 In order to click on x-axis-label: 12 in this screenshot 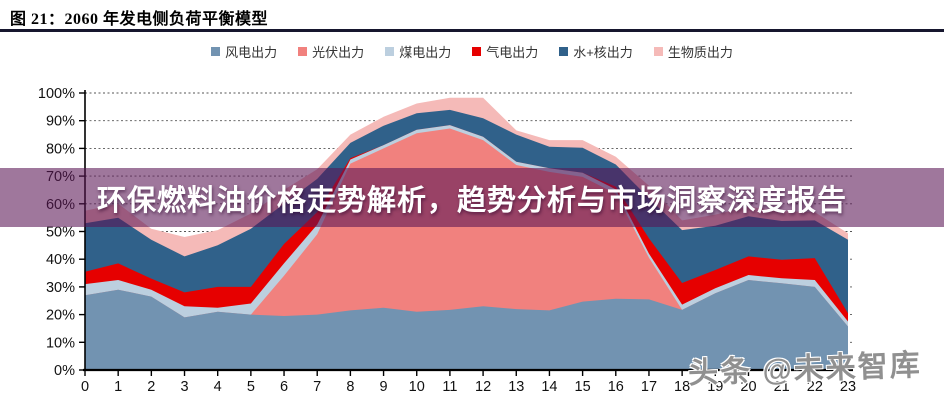, I will do `click(483, 387)`.